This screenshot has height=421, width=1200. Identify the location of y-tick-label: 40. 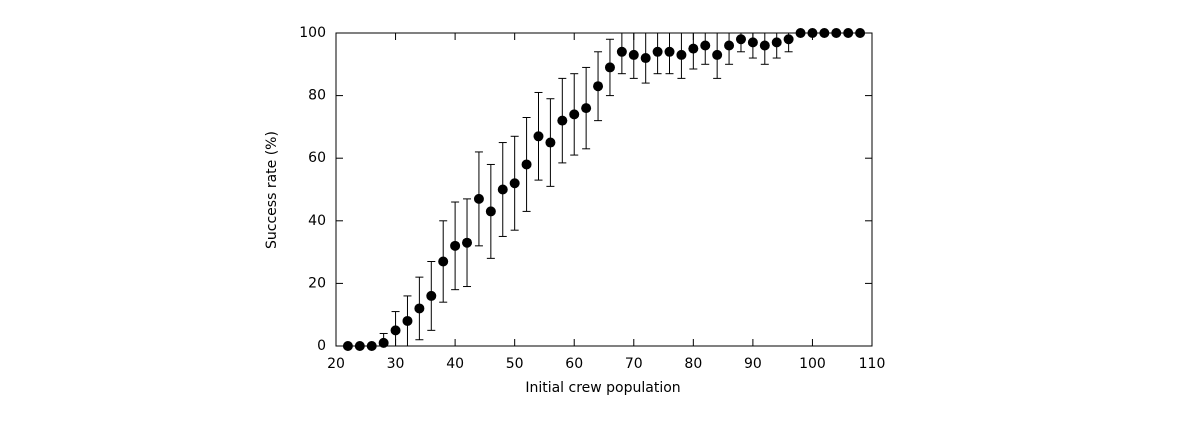
(317, 221).